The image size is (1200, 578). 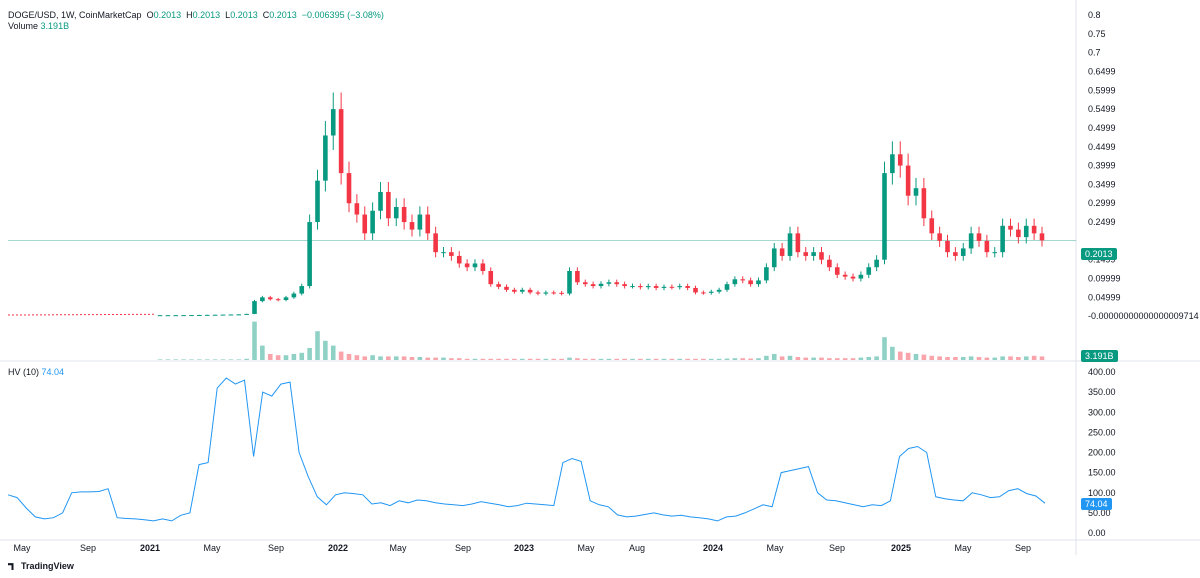 What do you see at coordinates (53, 372) in the screenshot?
I see `hv-value: 74.04` at bounding box center [53, 372].